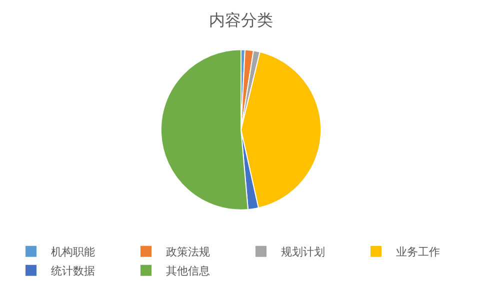 The width and height of the screenshot is (482, 290). What do you see at coordinates (418, 252) in the screenshot?
I see `legend-label: 业务工作` at bounding box center [418, 252].